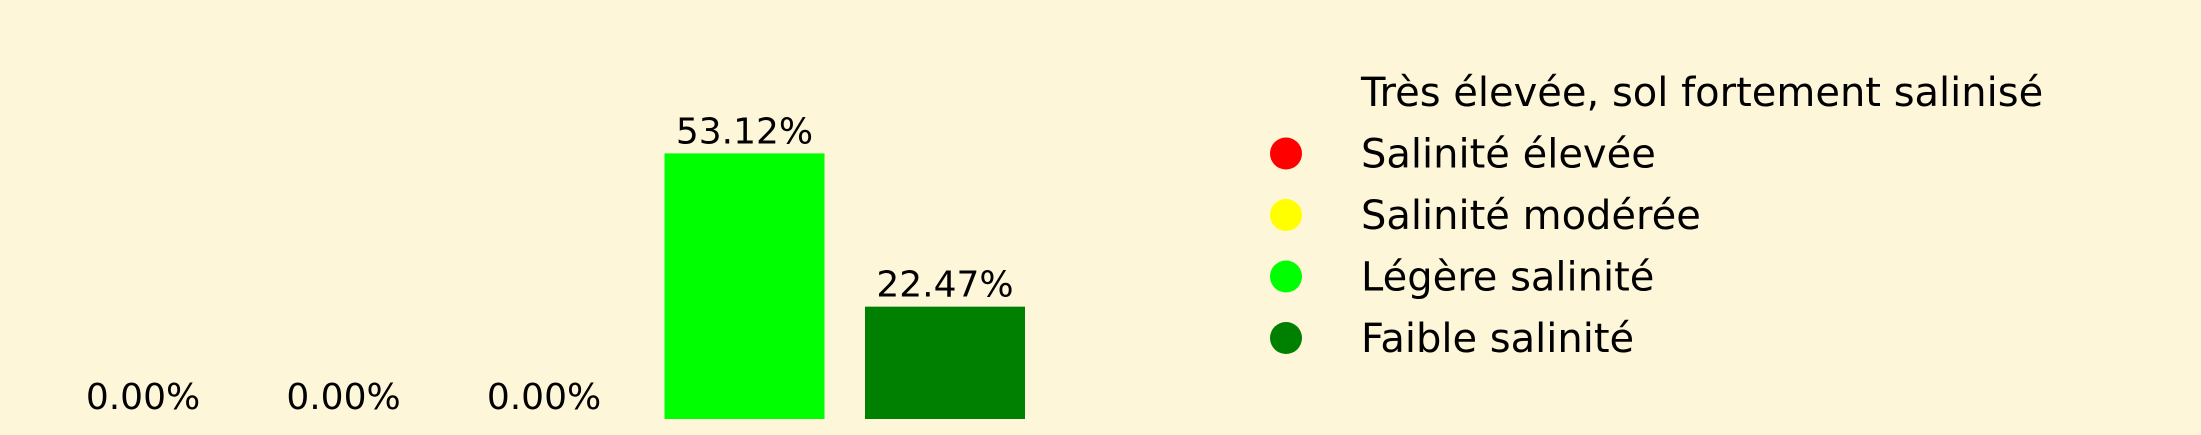  What do you see at coordinates (1507, 278) in the screenshot?
I see `legend-entry-4: Légère salinité` at bounding box center [1507, 278].